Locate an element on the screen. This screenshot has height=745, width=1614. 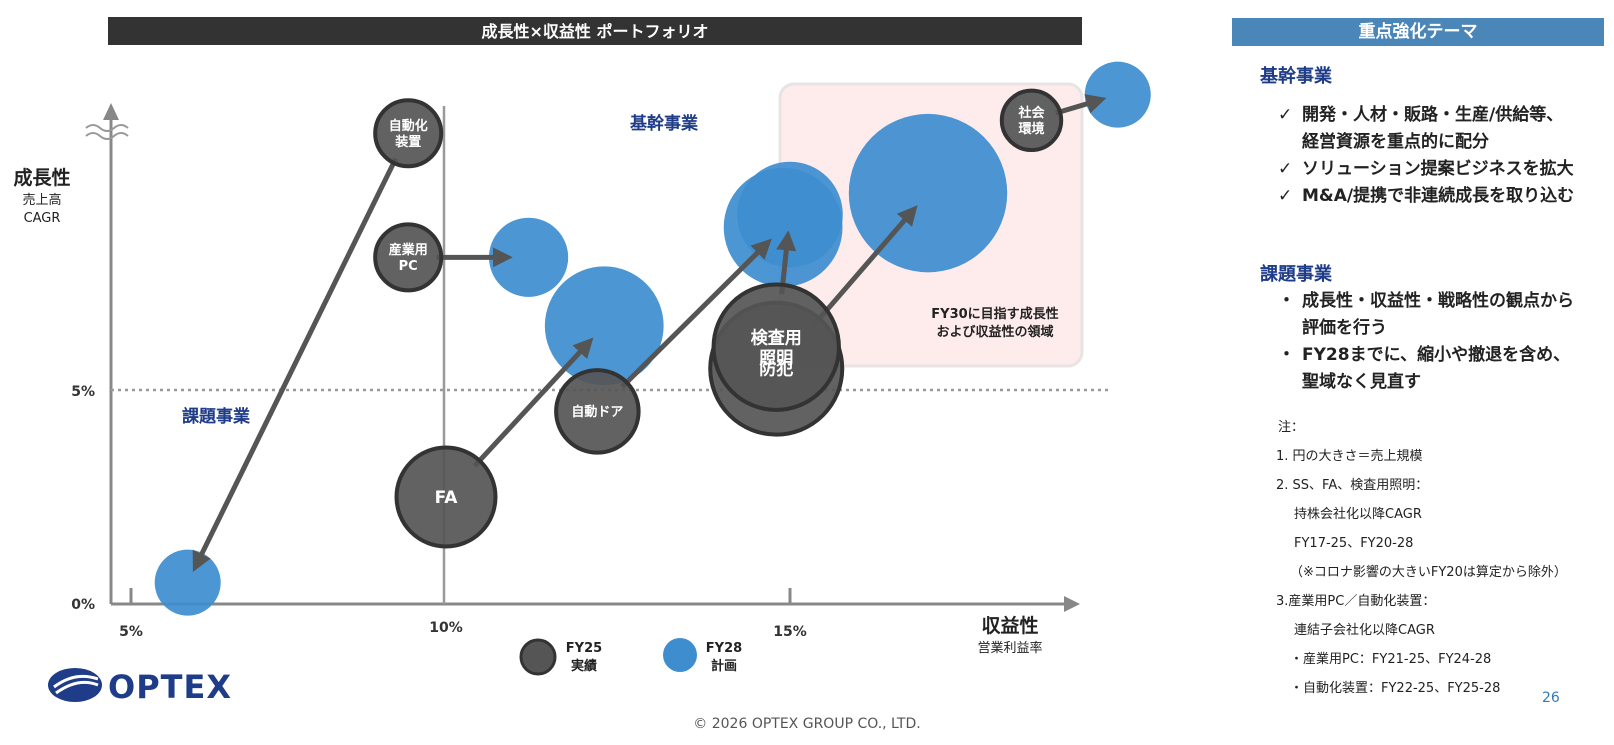
legend-fy28-sublabel: 計画 is located at coordinates (724, 666).